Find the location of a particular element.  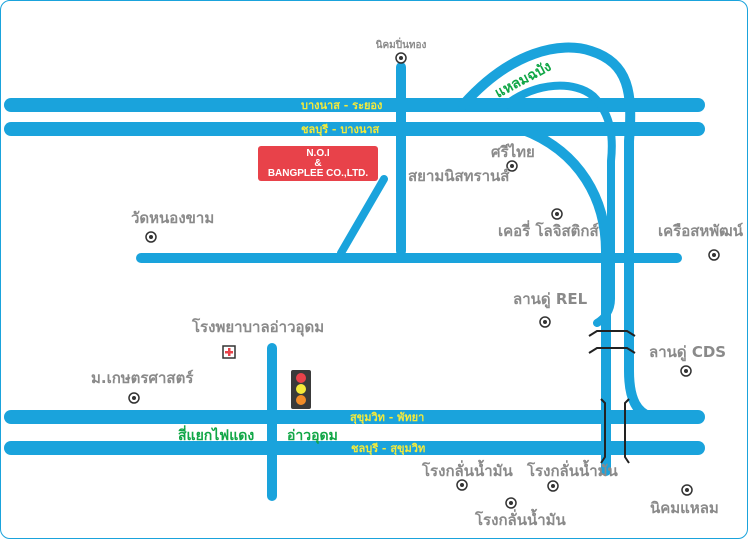

road-diagonal is located at coordinates (362, 216).